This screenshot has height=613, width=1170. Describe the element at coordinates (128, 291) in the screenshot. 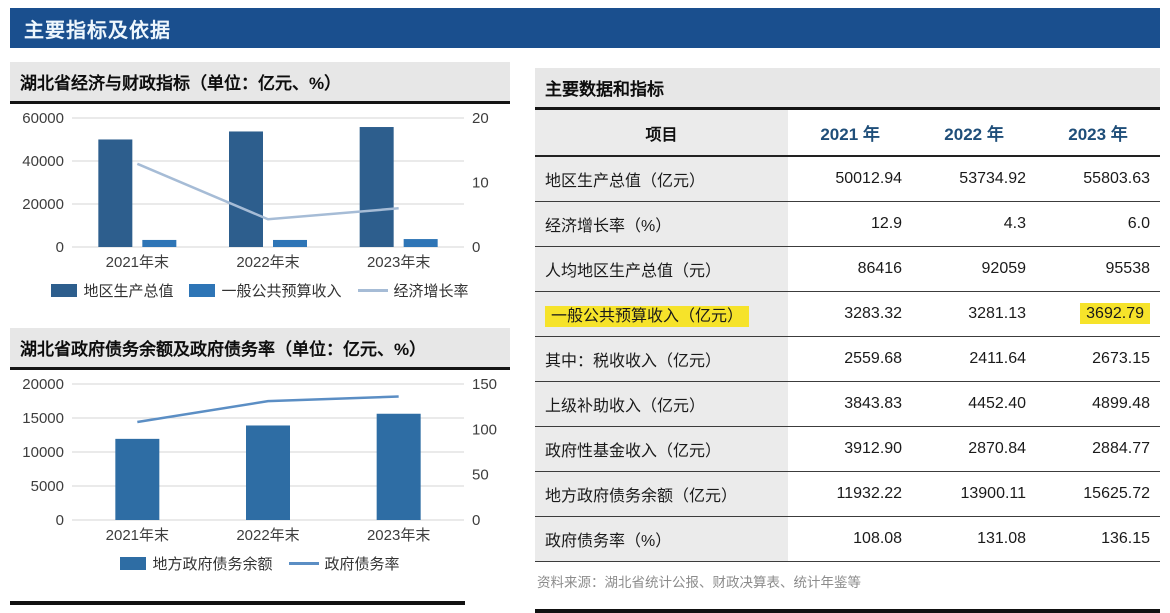

I see `legend-label: 地区生产总值` at that location.